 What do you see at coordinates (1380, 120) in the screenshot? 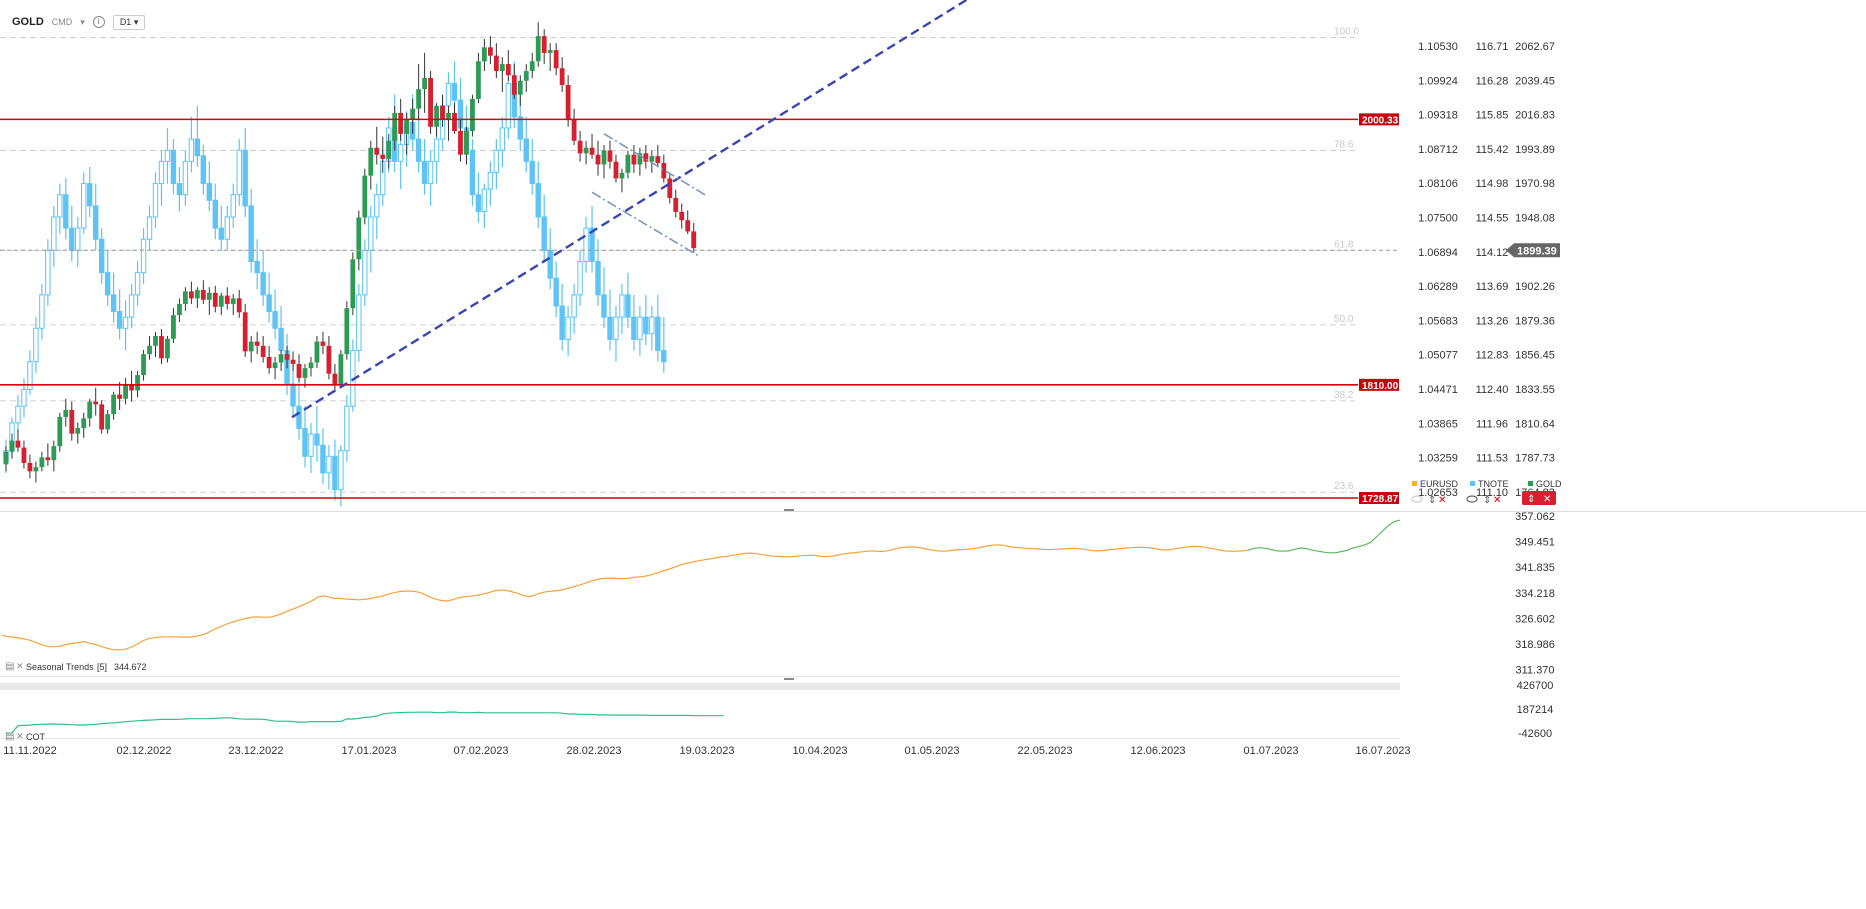
I see `level-tag-label: 2000.33` at bounding box center [1380, 120].